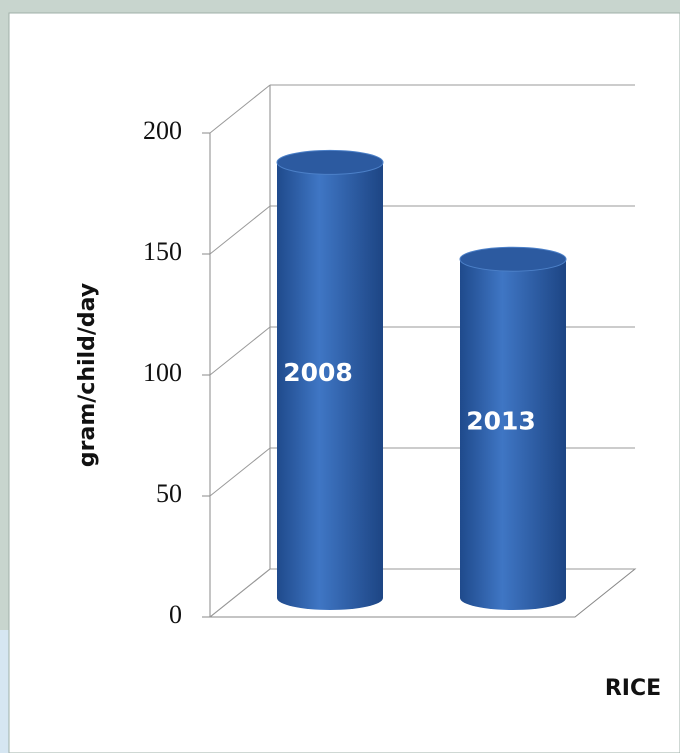 This screenshot has width=680, height=753. I want to click on floor, so click(422, 593).